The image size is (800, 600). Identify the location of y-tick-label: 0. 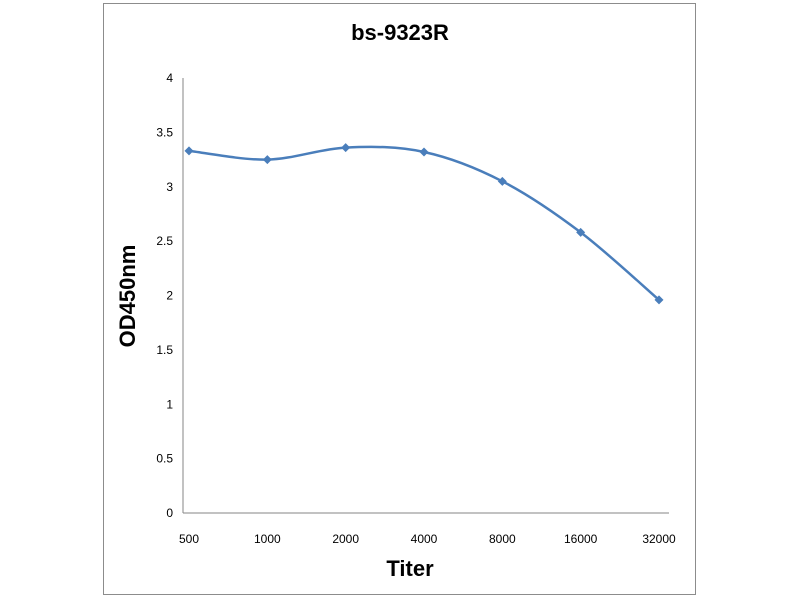
(169, 513).